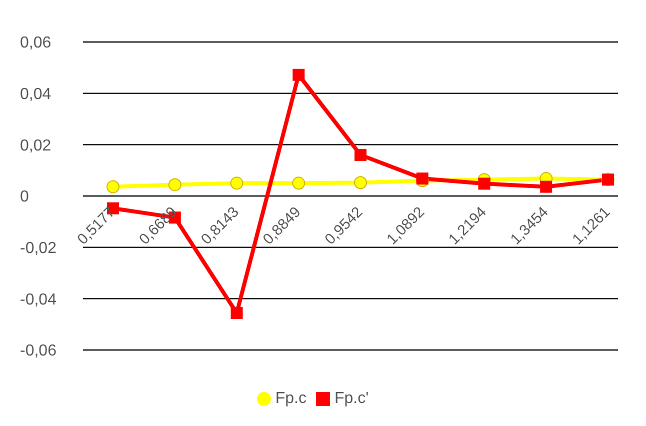  What do you see at coordinates (38, 351) in the screenshot?
I see `y-tick-label: -0,06` at bounding box center [38, 351].